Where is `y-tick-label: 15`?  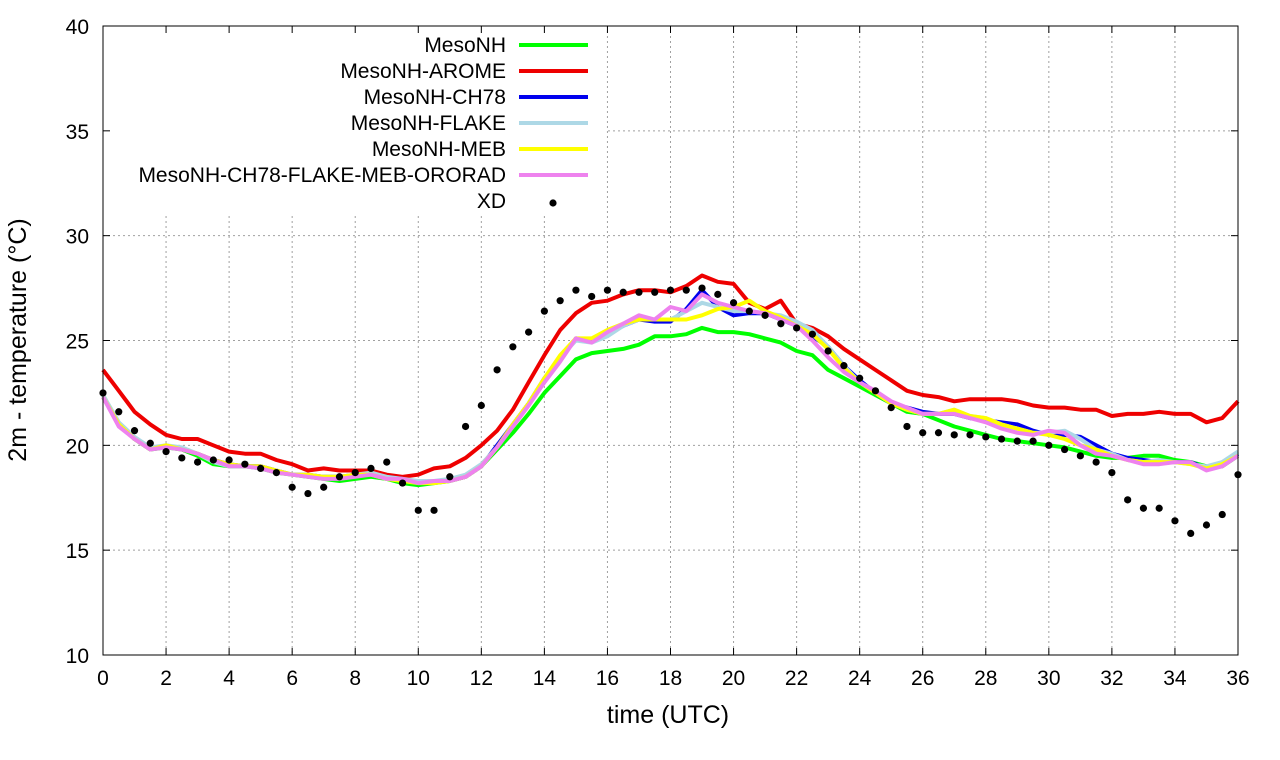 y-tick-label: 15 is located at coordinates (77, 551).